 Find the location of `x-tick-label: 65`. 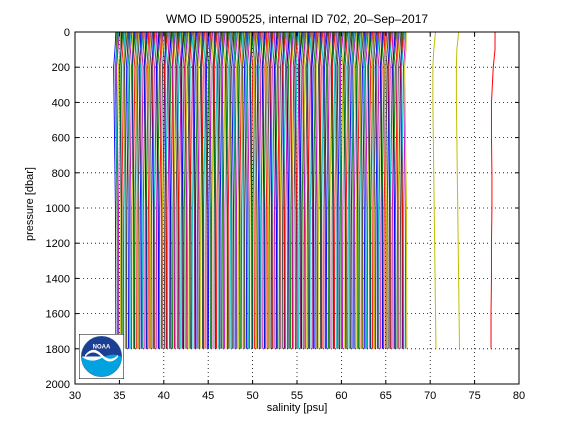

x-tick-label: 65 is located at coordinates (386, 396).